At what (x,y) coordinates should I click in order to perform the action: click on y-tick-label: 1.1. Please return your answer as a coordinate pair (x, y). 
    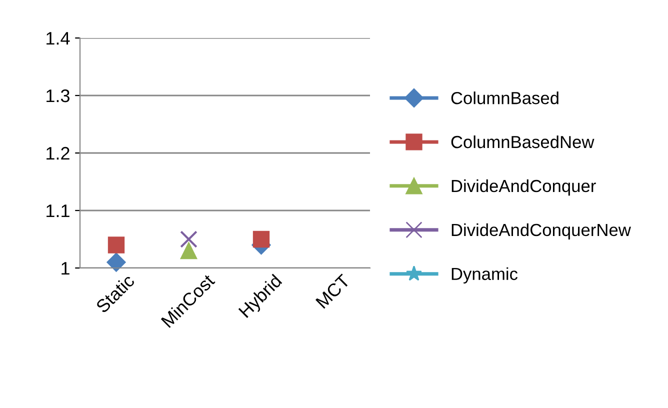
    Looking at the image, I should click on (58, 211).